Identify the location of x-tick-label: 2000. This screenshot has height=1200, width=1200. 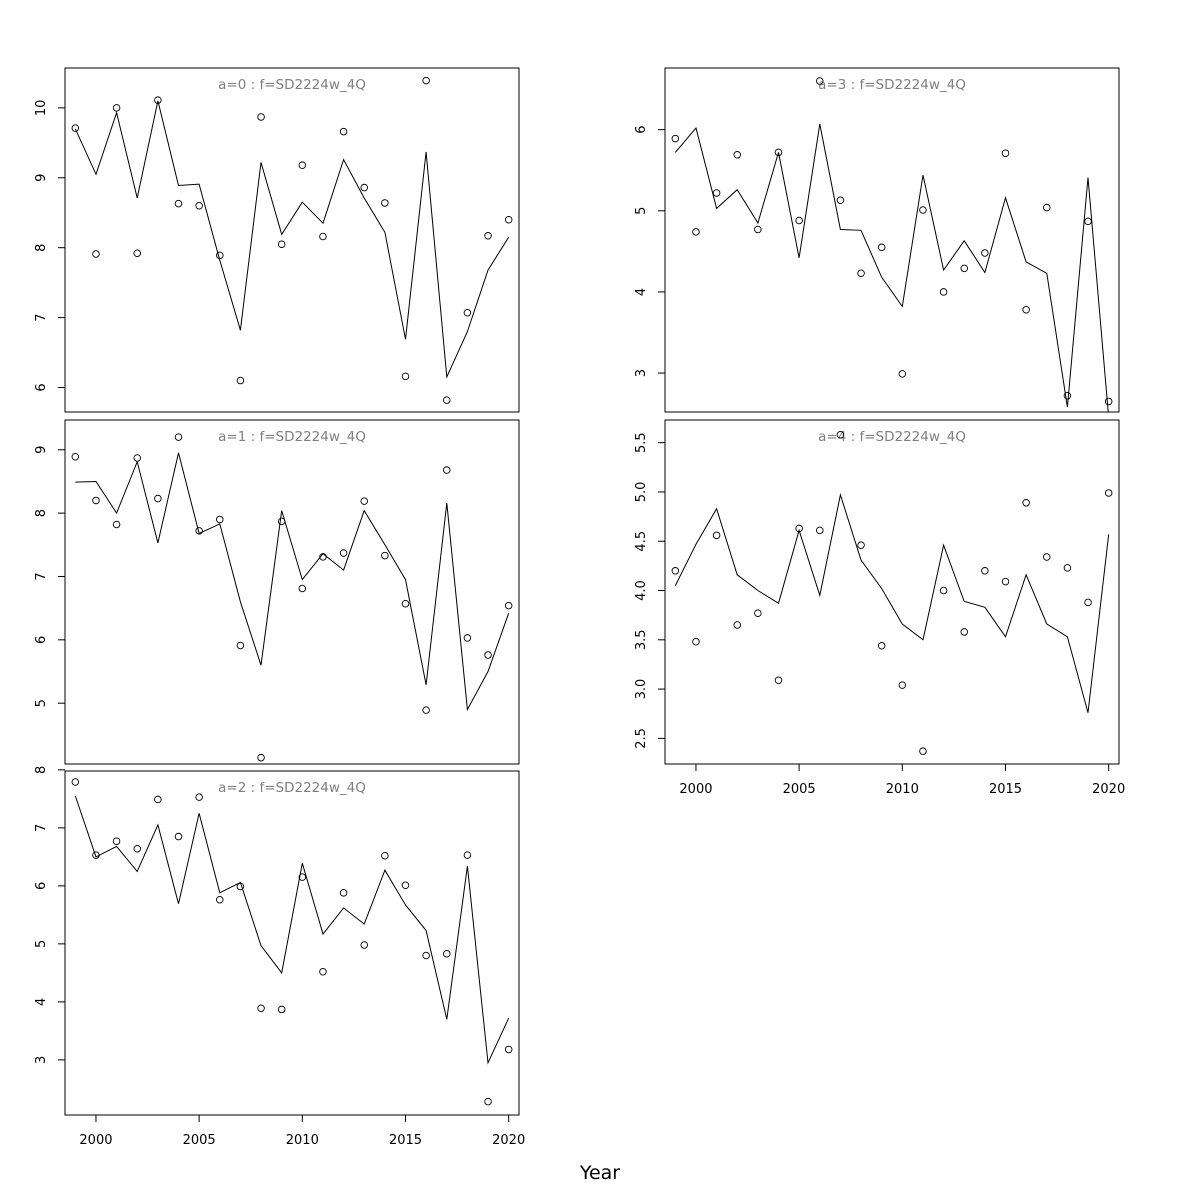
(695, 789).